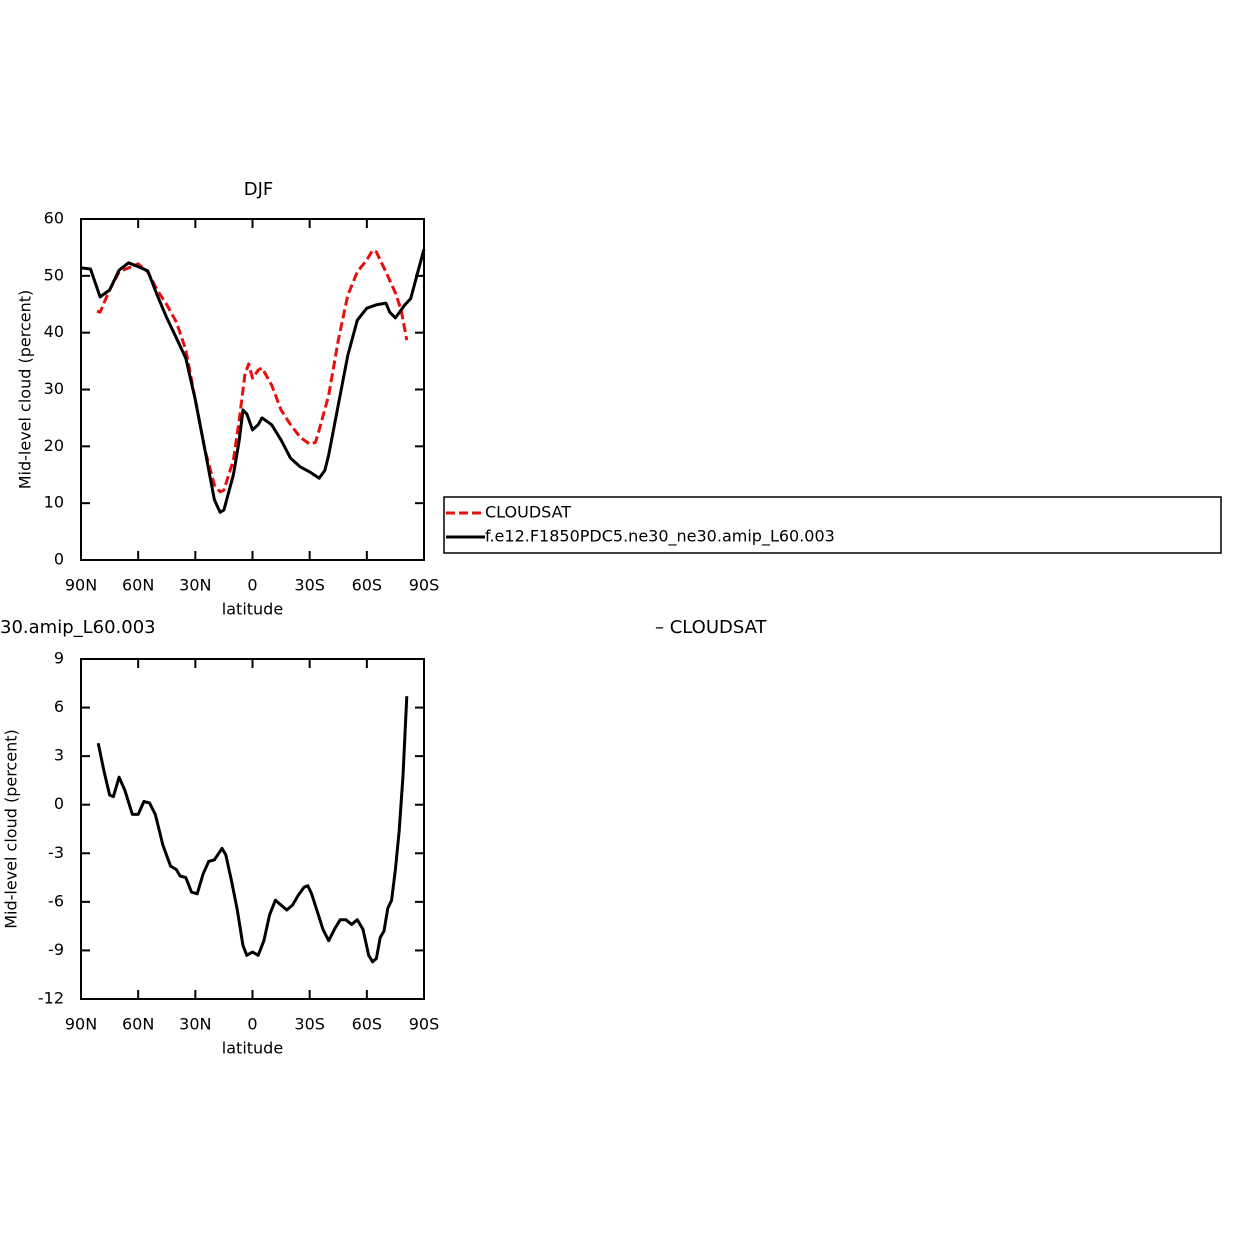 The image size is (1239, 1236). Describe the element at coordinates (54, 274) in the screenshot. I see `y-tick-label: 50` at that location.